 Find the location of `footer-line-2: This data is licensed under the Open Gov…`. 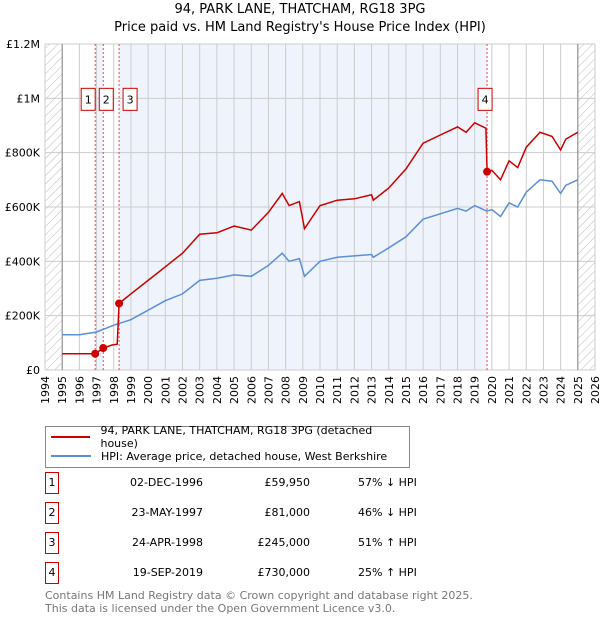

footer-line-2: This data is licensed under the Open Gov… is located at coordinates (220, 608).